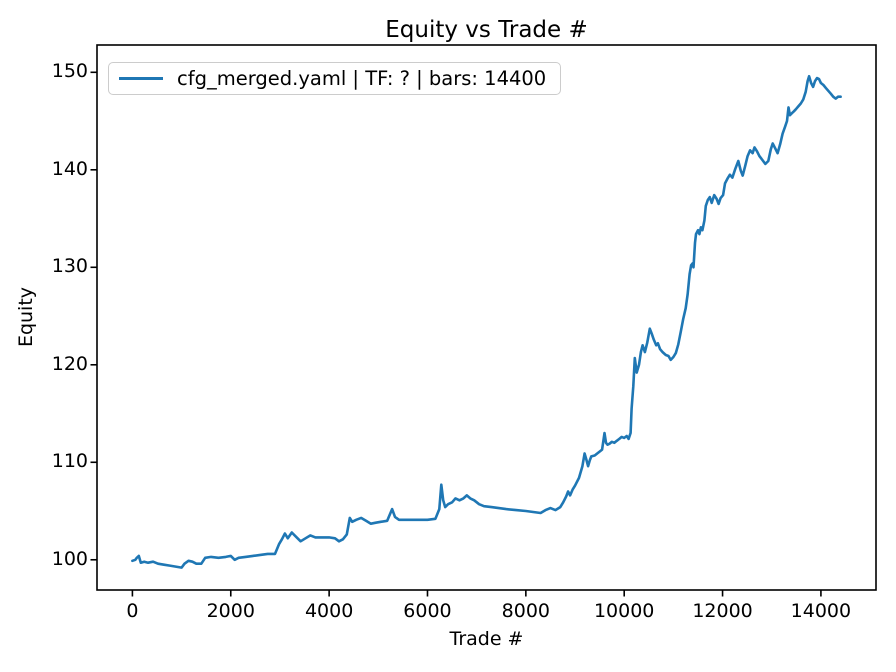  Describe the element at coordinates (69, 266) in the screenshot. I see `y-tick-label: 130` at that location.